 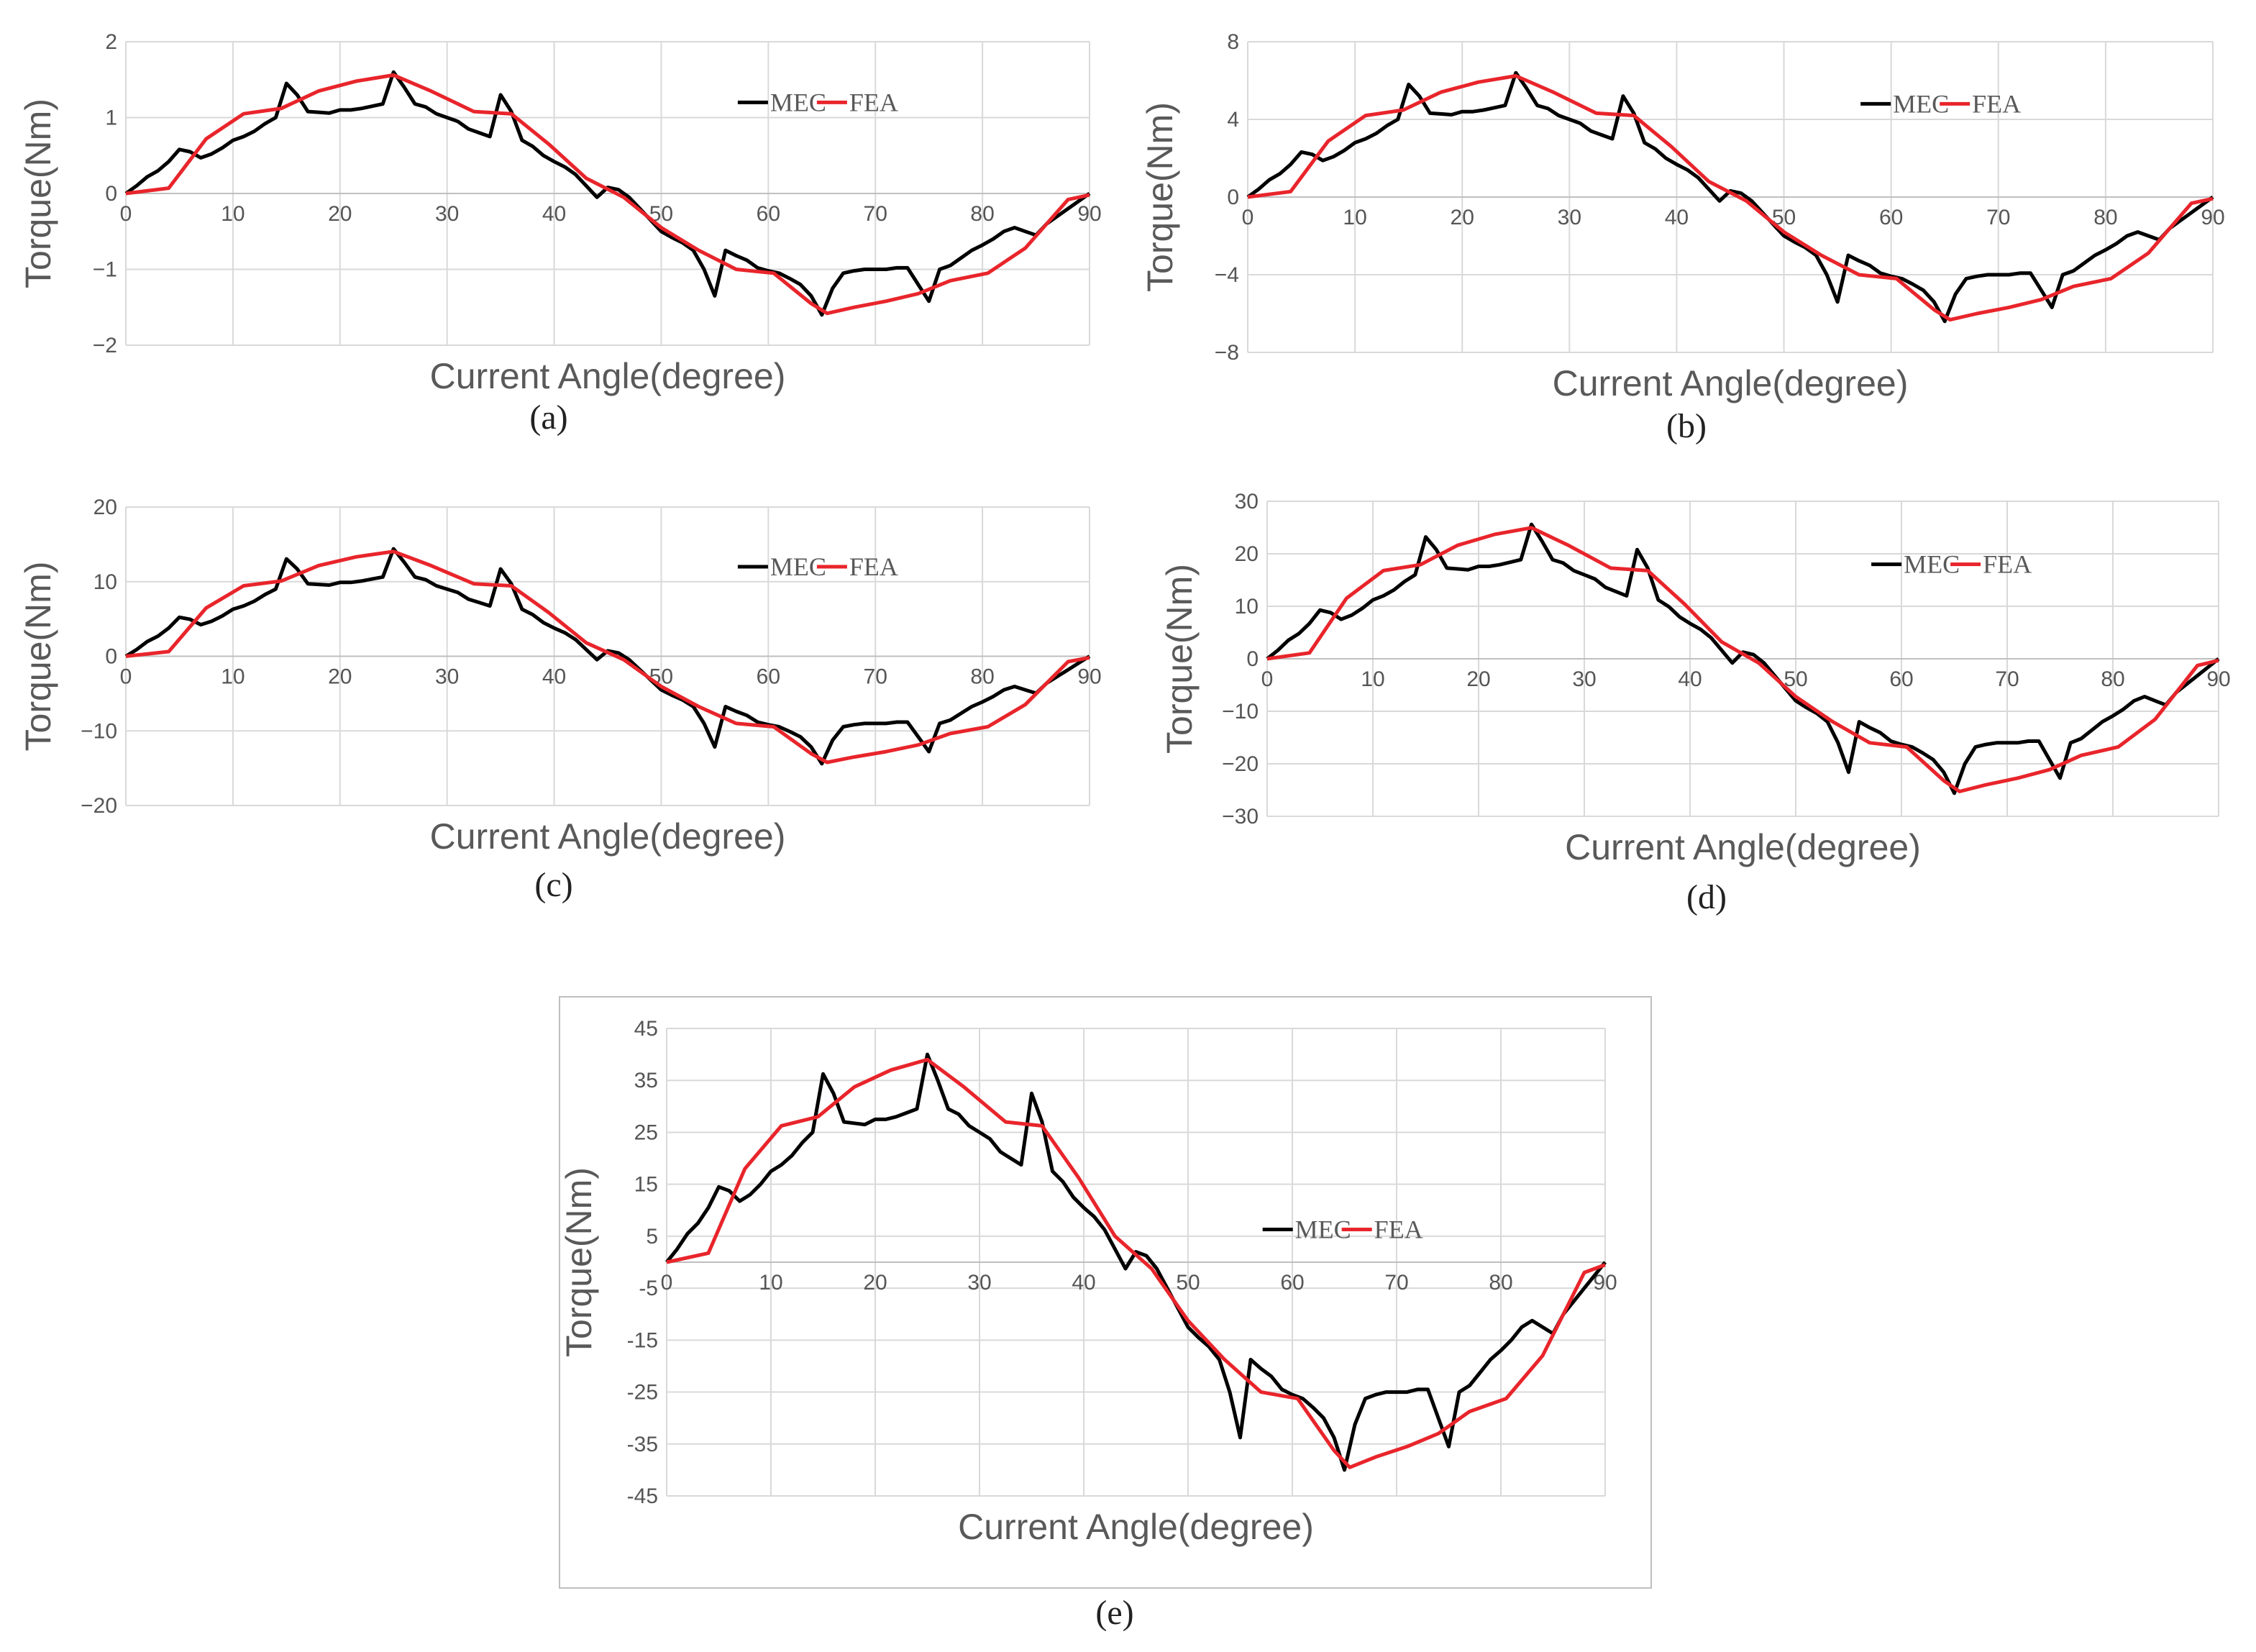 What do you see at coordinates (111, 118) in the screenshot?
I see `y-tick-label: 1` at bounding box center [111, 118].